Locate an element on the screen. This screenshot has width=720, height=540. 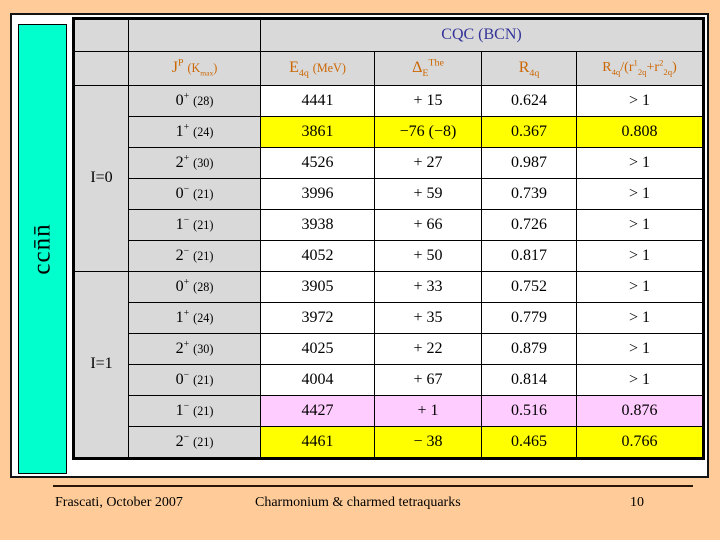
e4q-cell: 4004 is located at coordinates (317, 380).